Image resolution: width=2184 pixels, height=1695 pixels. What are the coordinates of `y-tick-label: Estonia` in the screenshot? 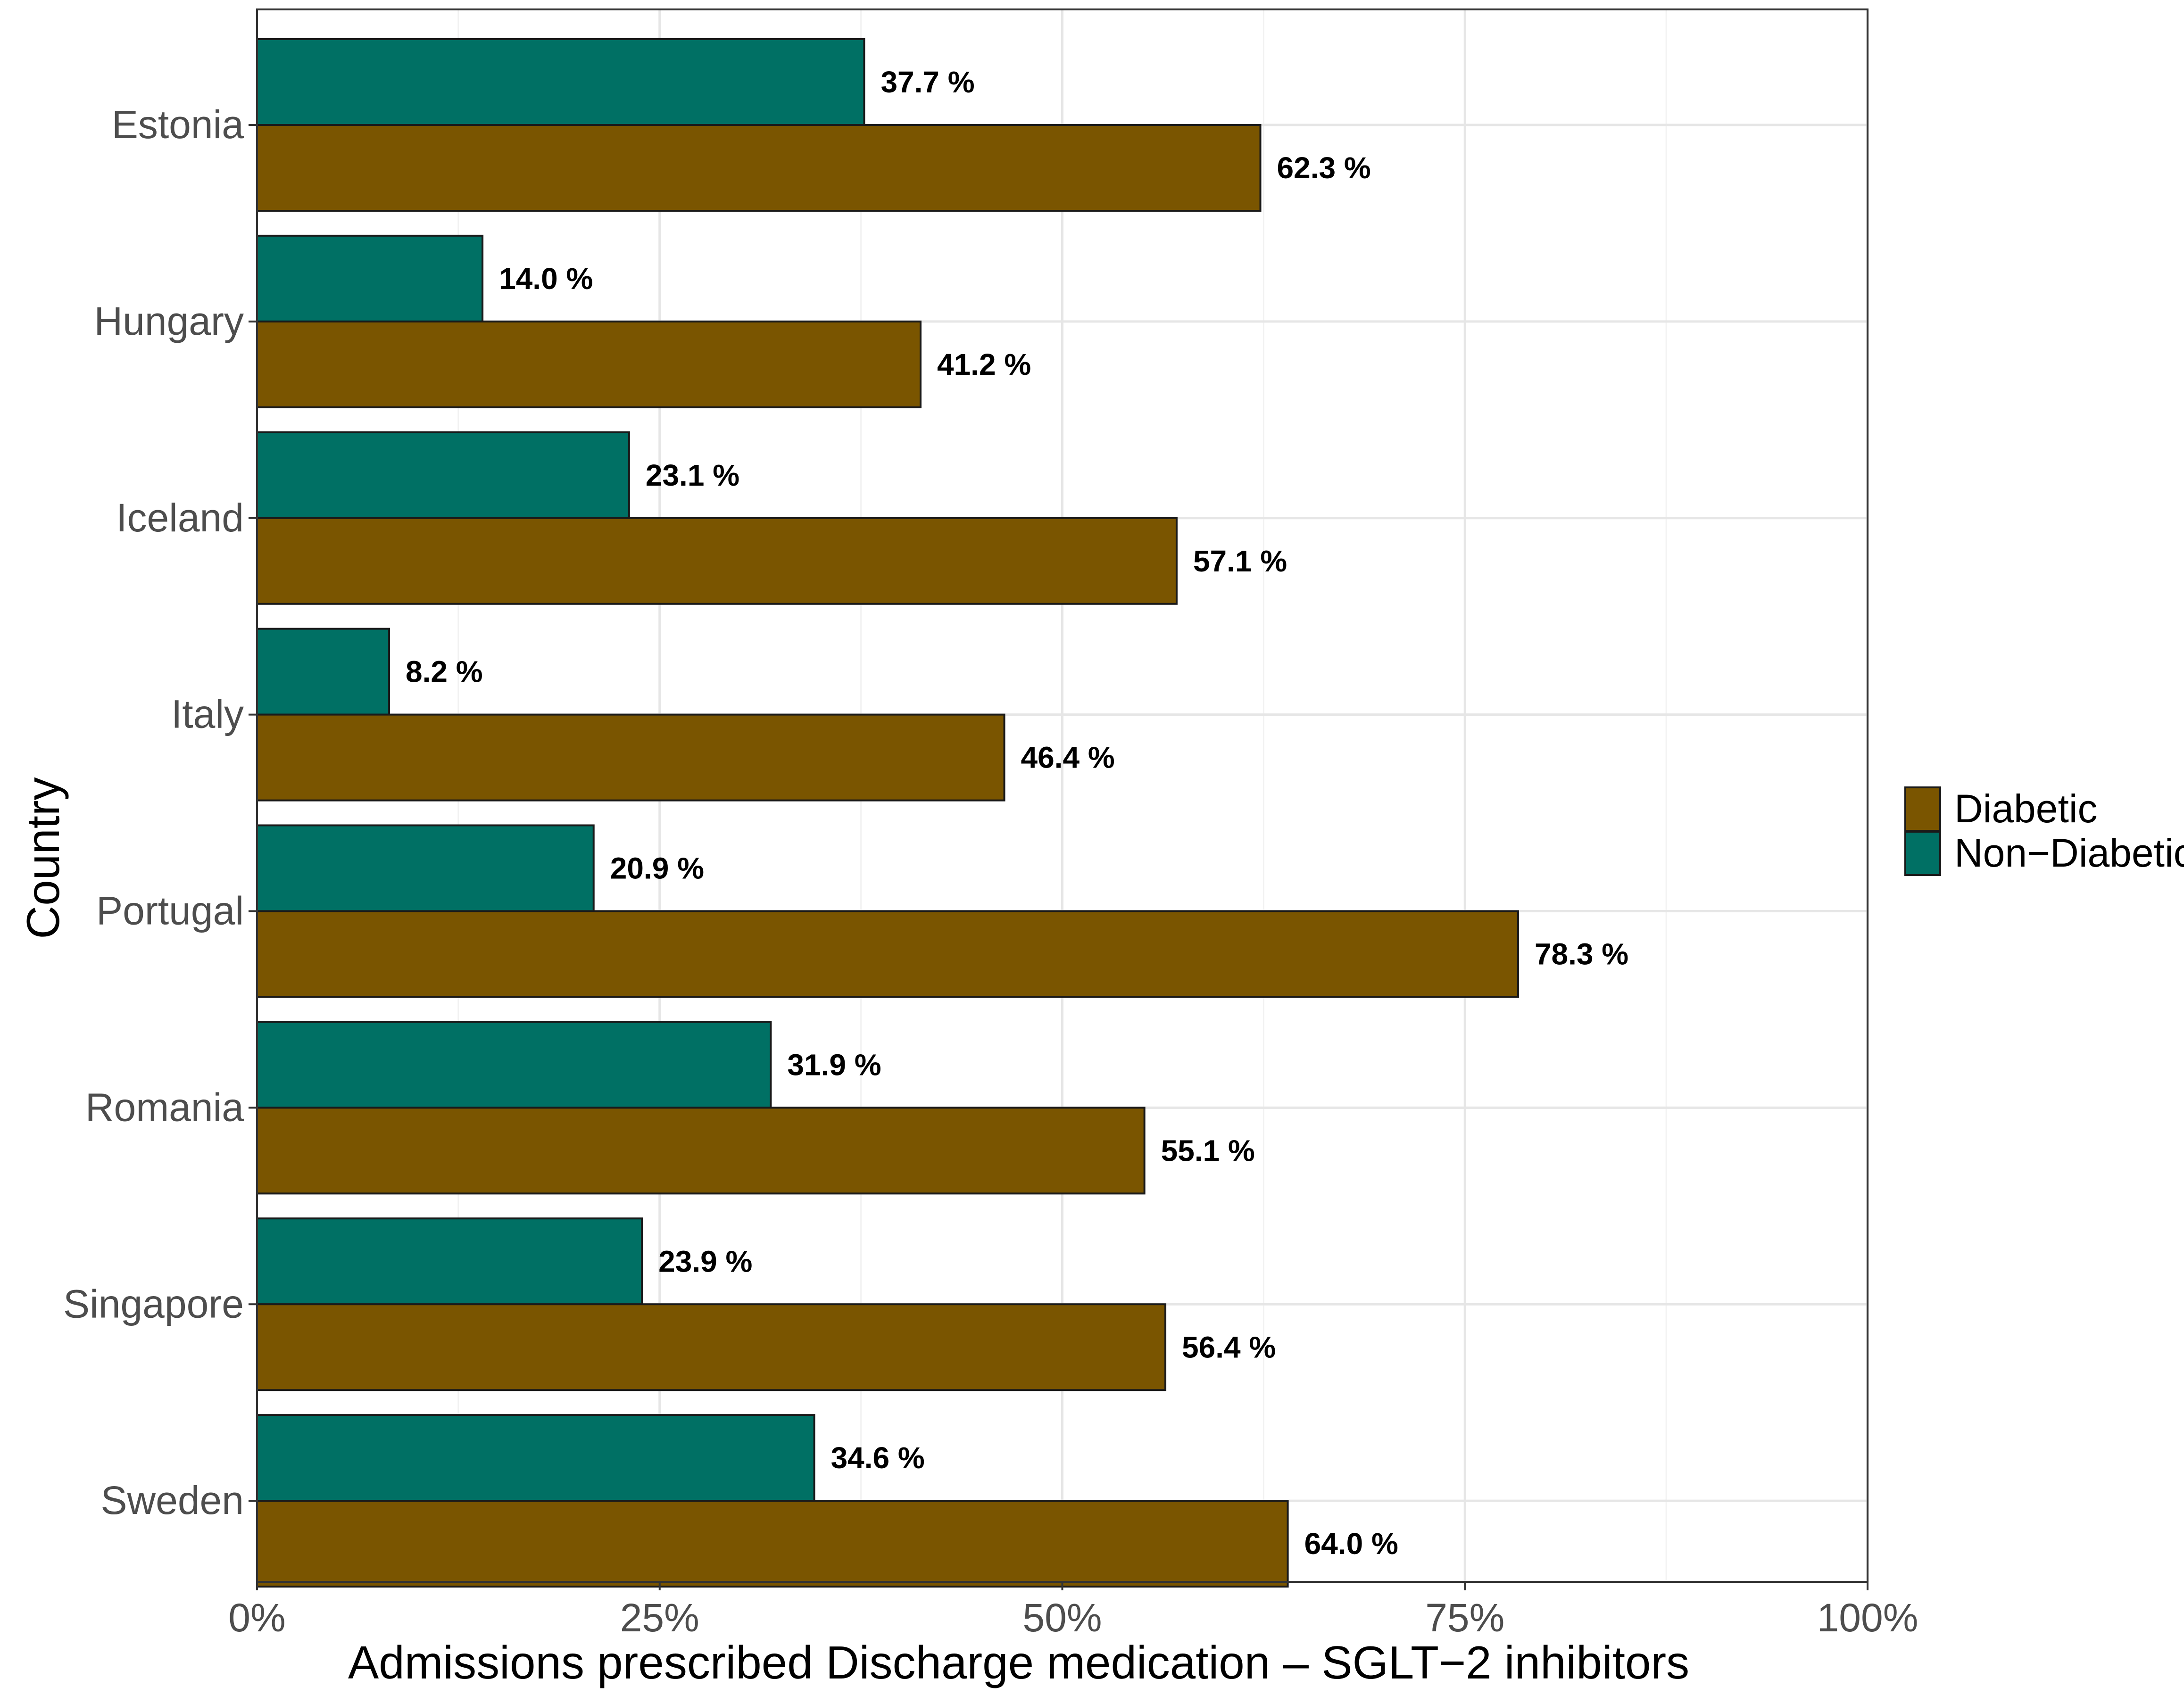 It's located at (178, 124).